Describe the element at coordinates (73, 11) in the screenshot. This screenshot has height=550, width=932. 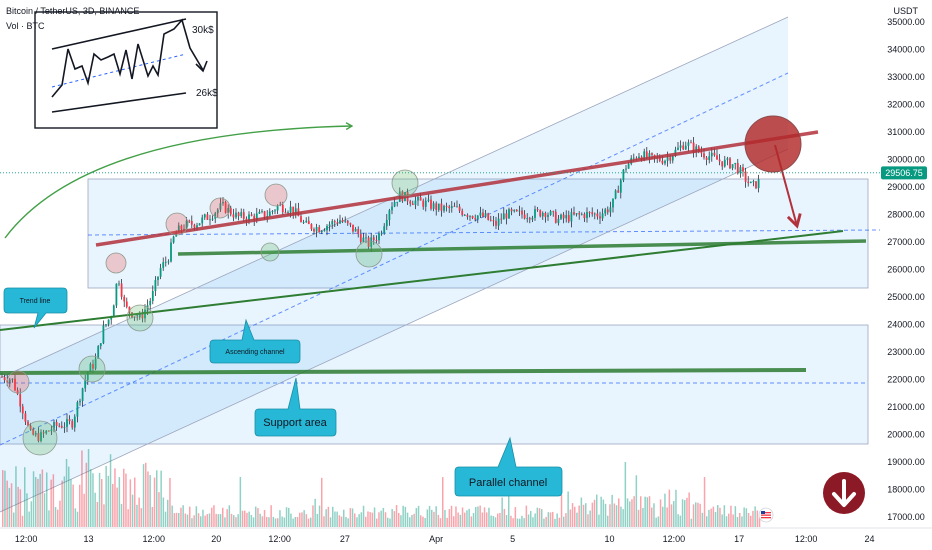
I see `symbol-title: Bitcoin / TetherUS, 3D, BINANCE` at that location.